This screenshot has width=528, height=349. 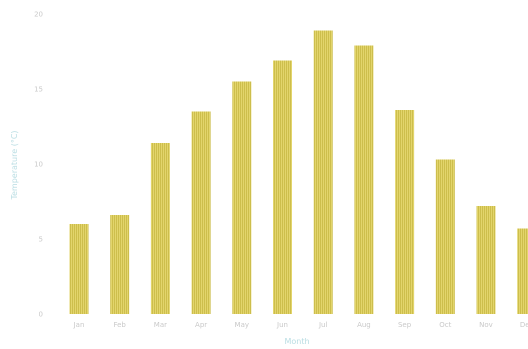 What do you see at coordinates (282, 187) in the screenshot?
I see `bar-jun` at bounding box center [282, 187].